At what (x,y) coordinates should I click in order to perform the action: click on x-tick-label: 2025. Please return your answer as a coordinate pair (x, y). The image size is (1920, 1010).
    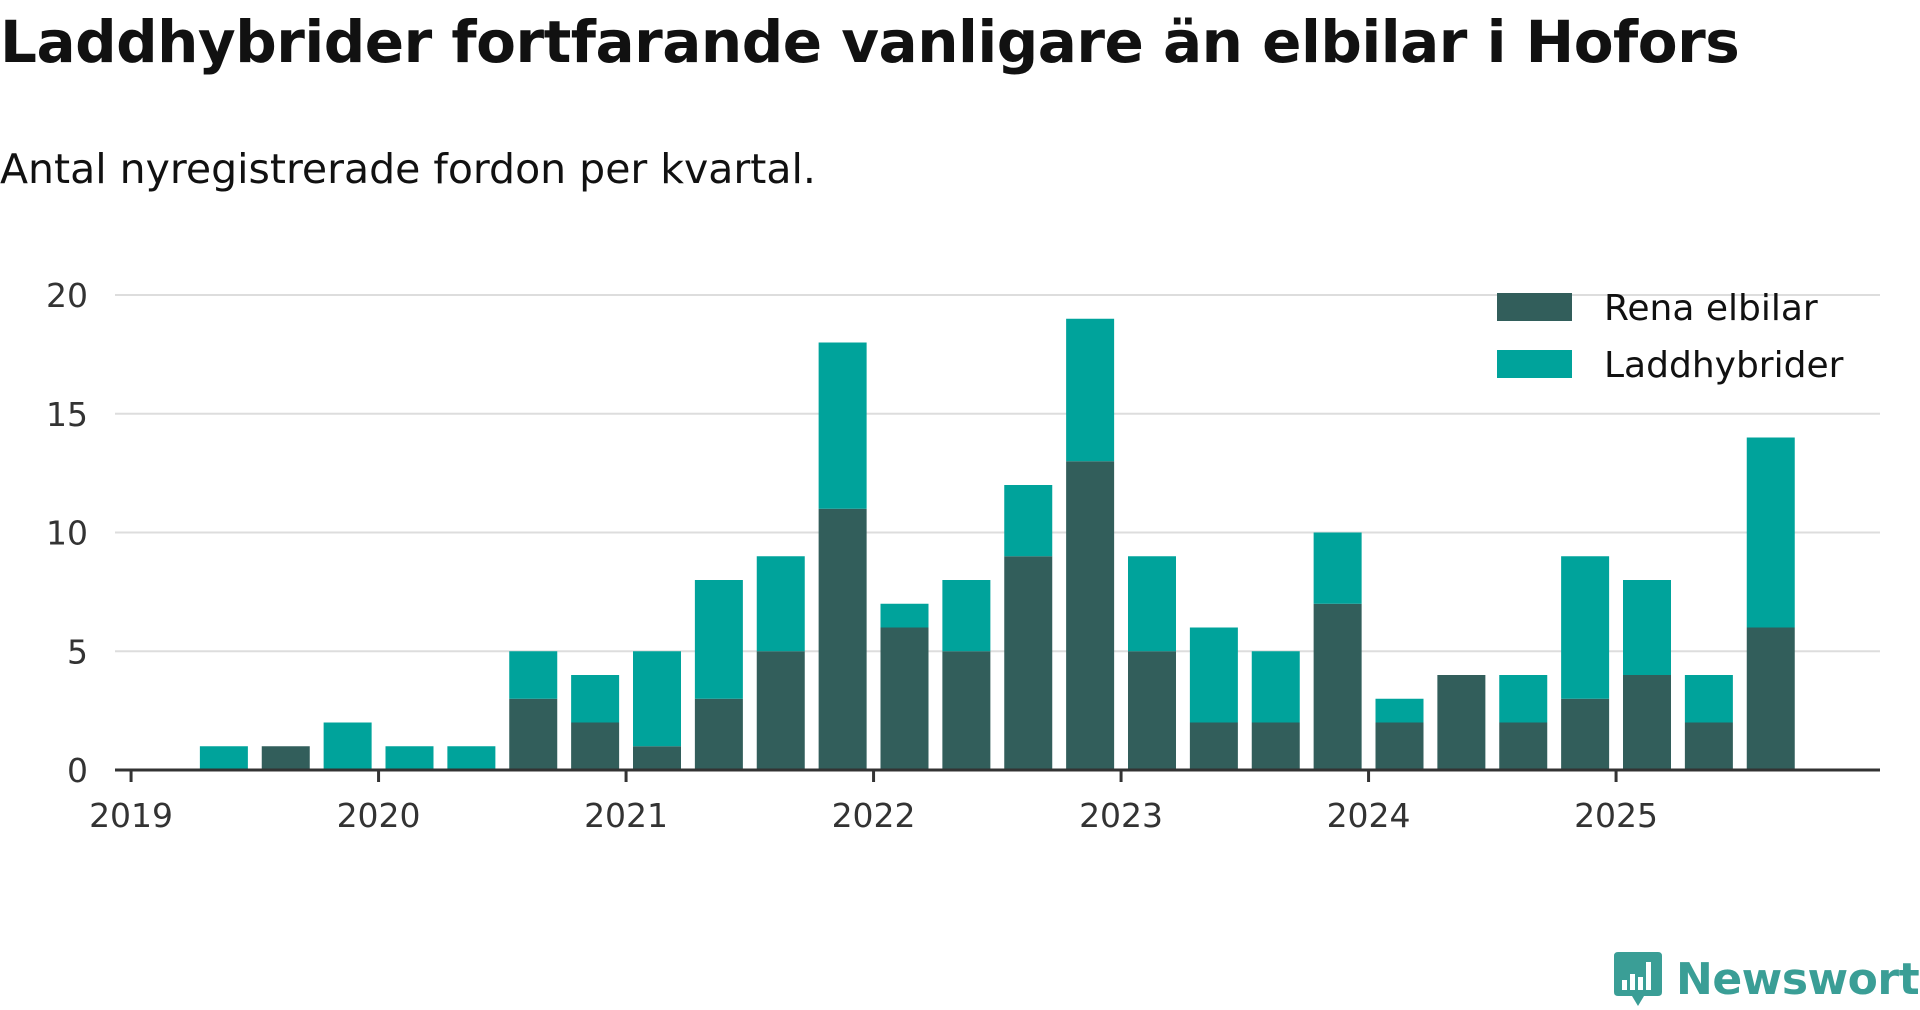
    Looking at the image, I should click on (1616, 815).